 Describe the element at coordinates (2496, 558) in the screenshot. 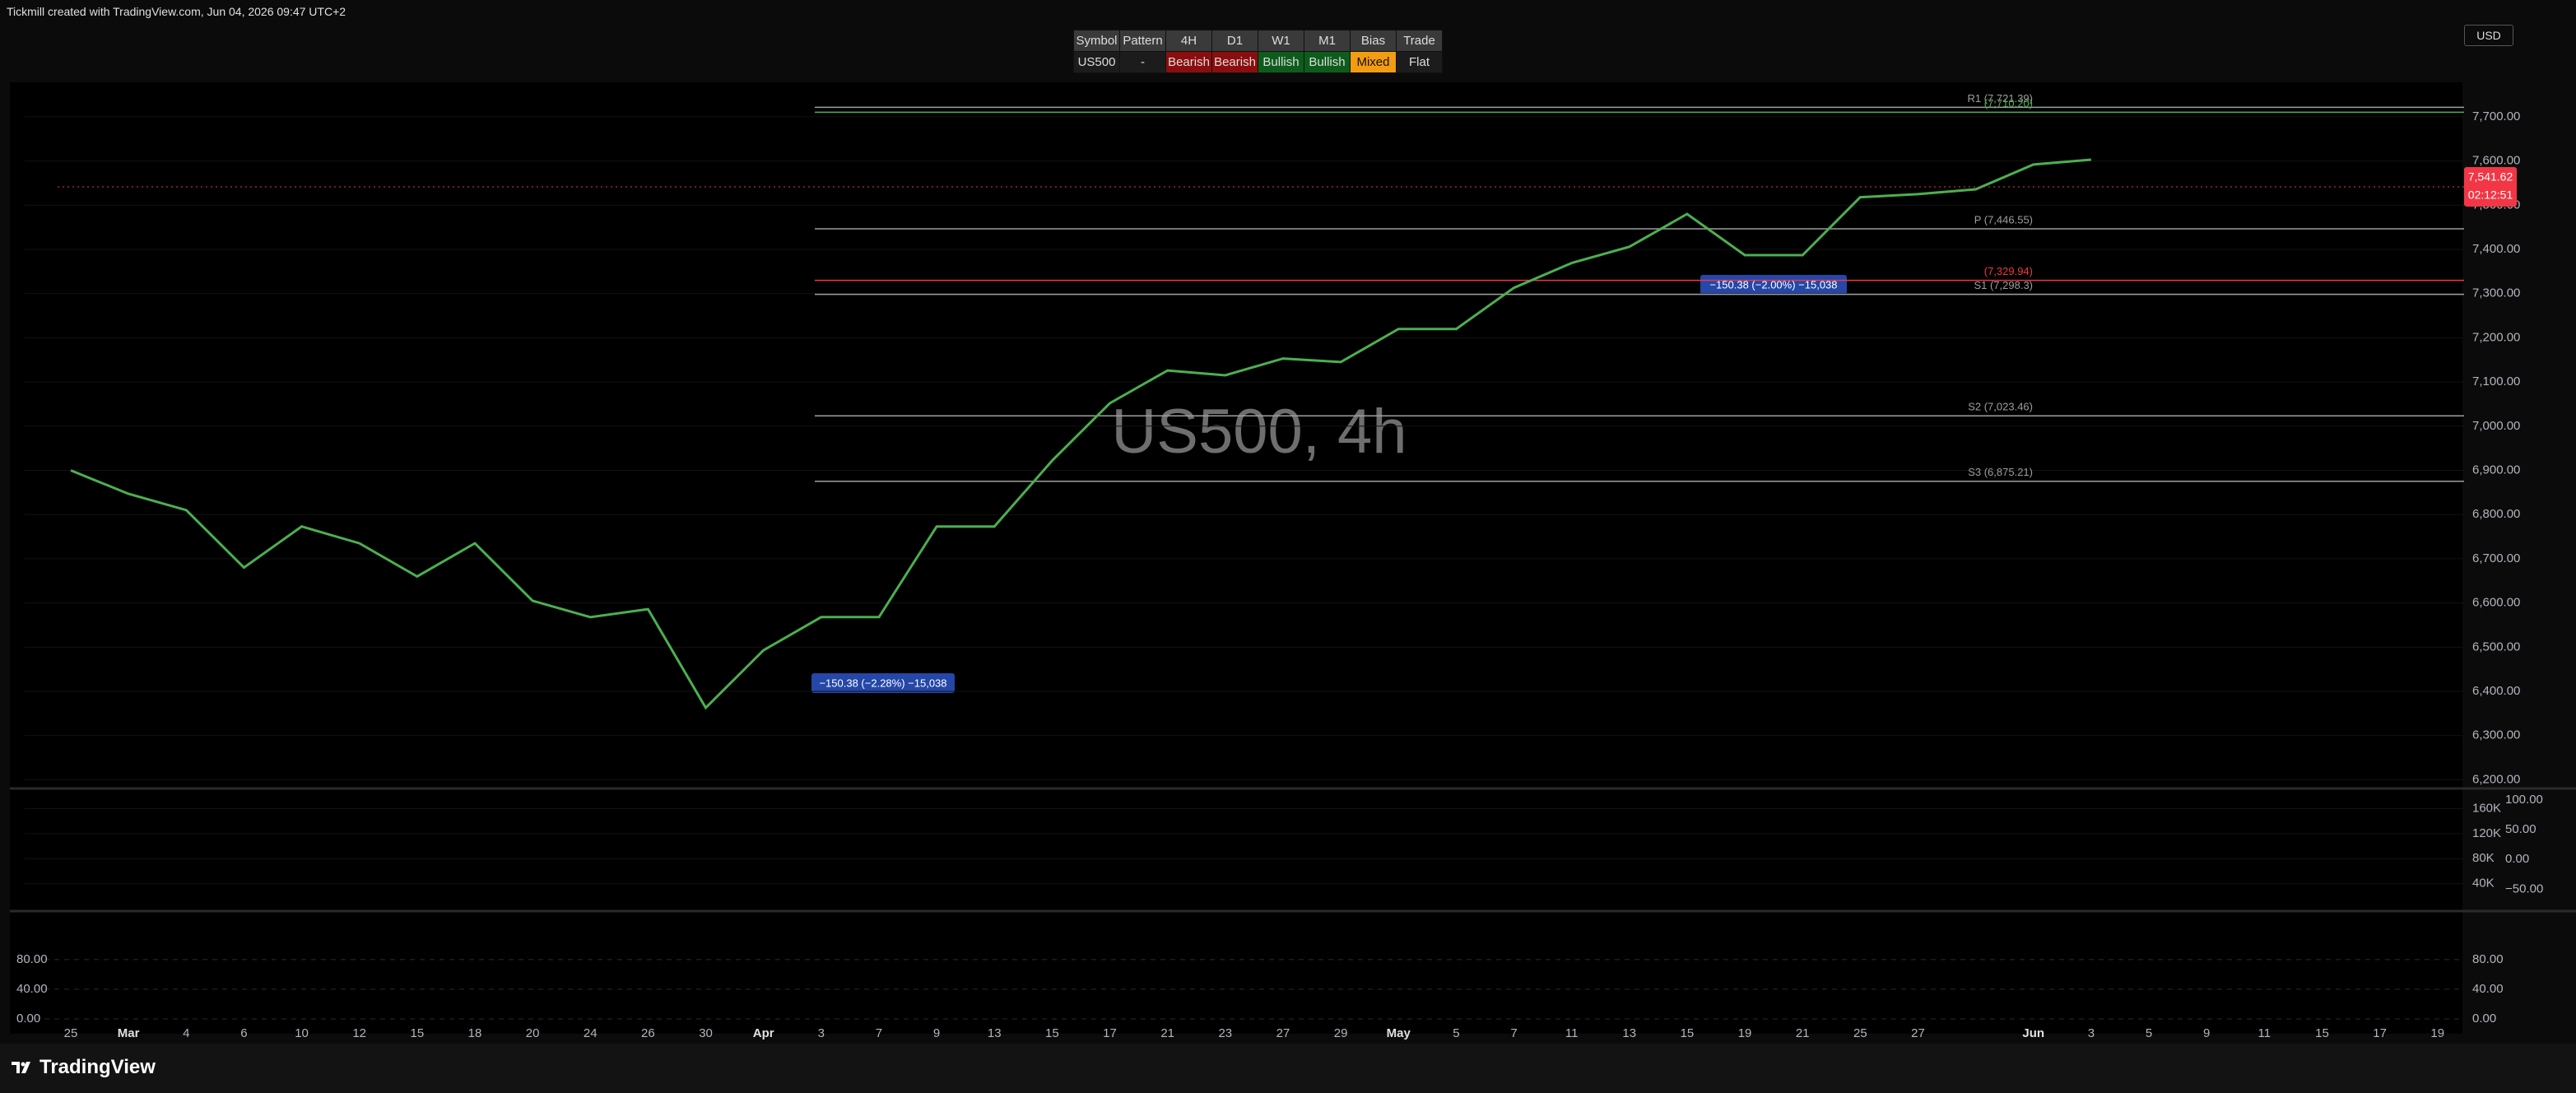

I see `y-tick-label: 6,700.00` at that location.